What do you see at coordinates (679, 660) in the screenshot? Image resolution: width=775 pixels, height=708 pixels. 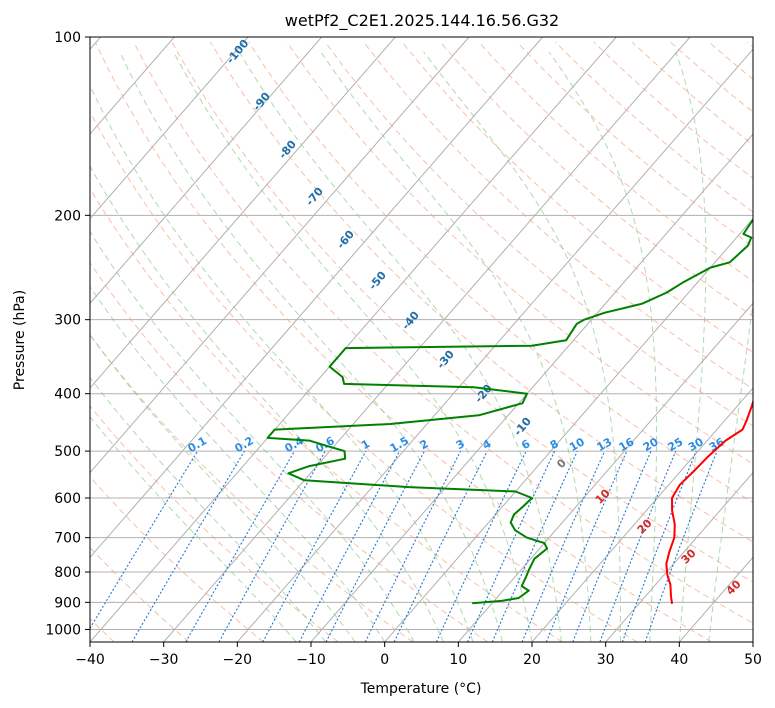 I see `x-tick-label: 40` at bounding box center [679, 660].